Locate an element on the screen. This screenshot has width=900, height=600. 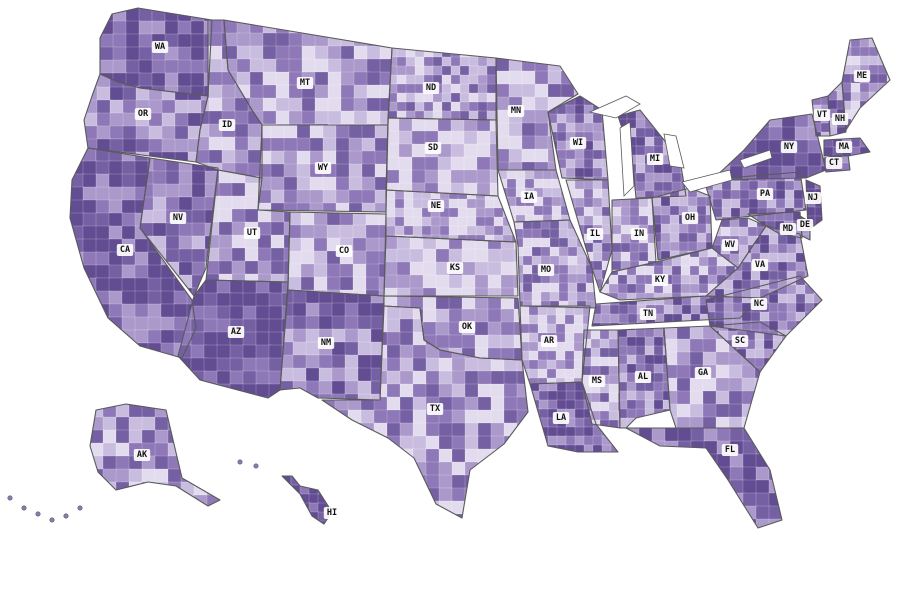
state-ak-border is located at coordinates (155, 455).